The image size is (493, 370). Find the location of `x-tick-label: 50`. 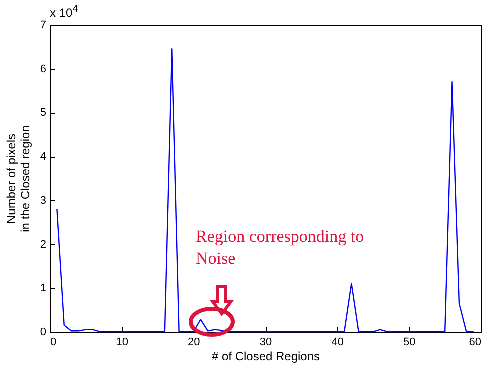

x-tick-label: 50 is located at coordinates (410, 342).